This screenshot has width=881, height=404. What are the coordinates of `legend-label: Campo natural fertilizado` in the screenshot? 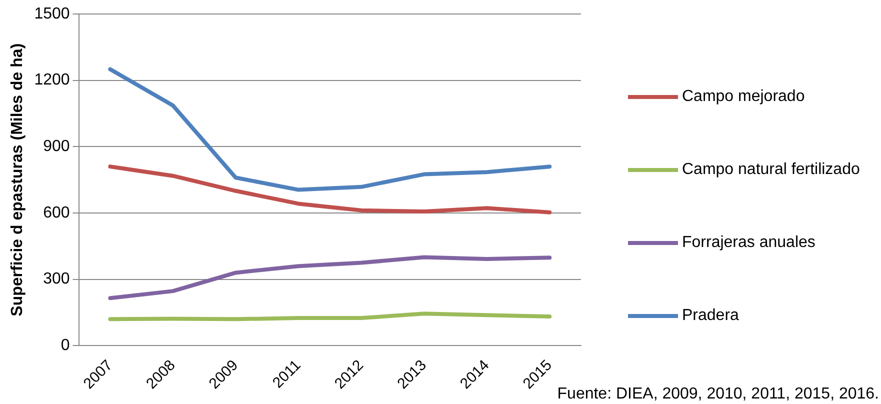 It's located at (771, 170).